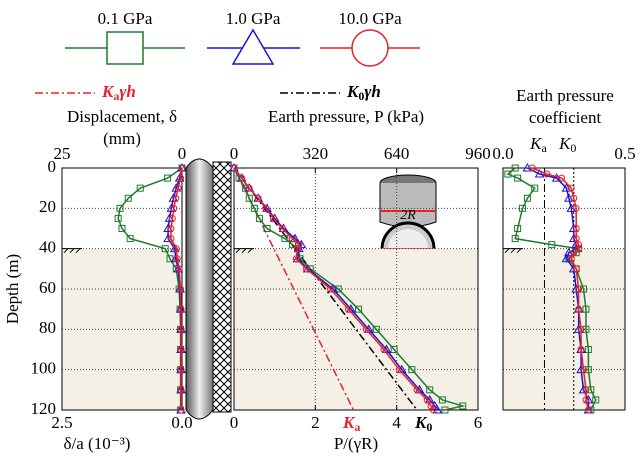 Image resolution: width=641 pixels, height=457 pixels. What do you see at coordinates (408, 215) in the screenshot?
I see `inset-label: 2R` at bounding box center [408, 215].